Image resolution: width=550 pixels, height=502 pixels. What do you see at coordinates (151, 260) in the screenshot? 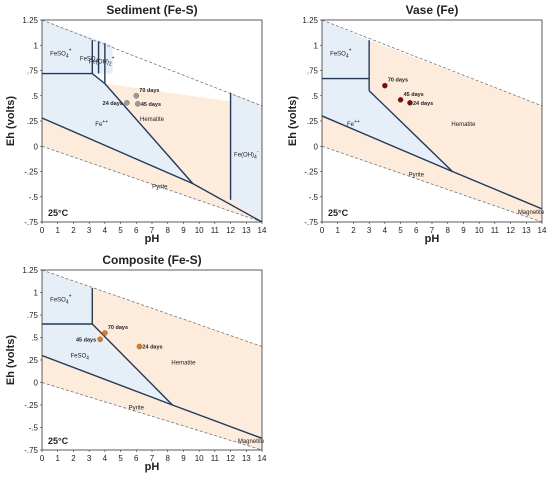
I see `chart-title: Composite (Fe-S)` at bounding box center [151, 260].